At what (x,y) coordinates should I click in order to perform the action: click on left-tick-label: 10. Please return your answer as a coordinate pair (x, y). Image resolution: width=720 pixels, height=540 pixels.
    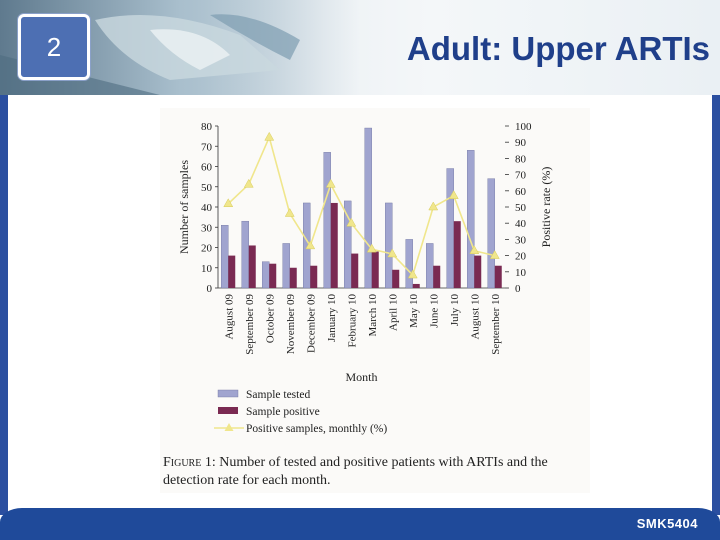
    Looking at the image, I should click on (207, 269).